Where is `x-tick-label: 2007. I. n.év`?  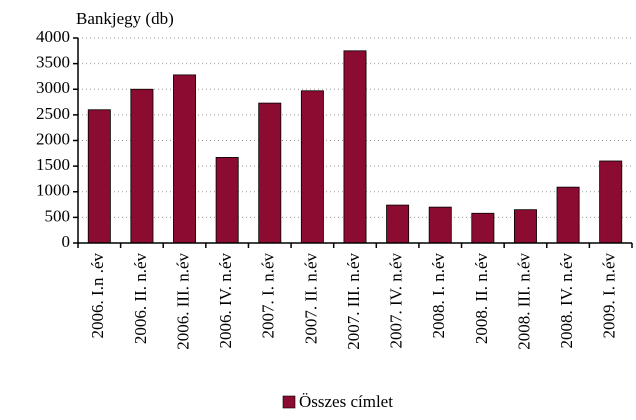
x-tick-label: 2007. I. n.év is located at coordinates (268, 296).